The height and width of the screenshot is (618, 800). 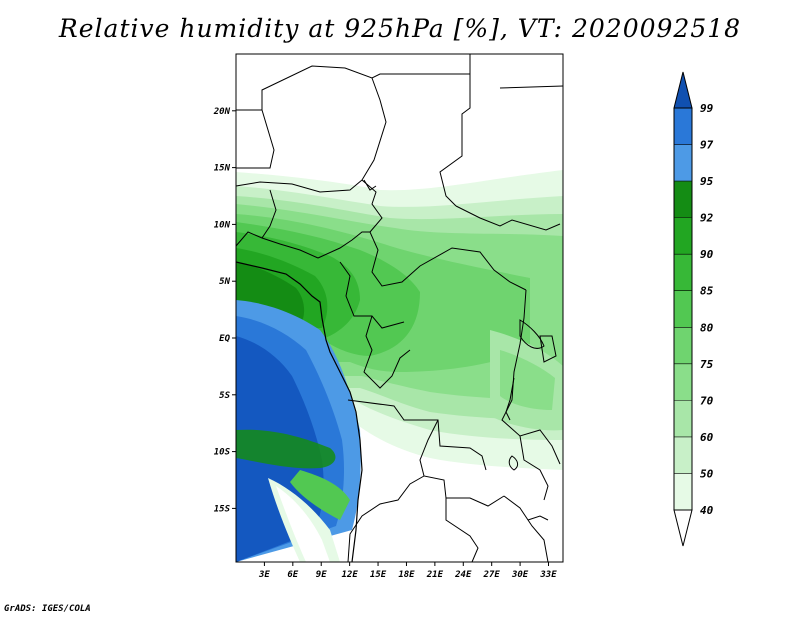 I want to click on latitude-axis: 20N 15N 10N 5N EQ 5S 10S 15S, so click(x=224, y=310).